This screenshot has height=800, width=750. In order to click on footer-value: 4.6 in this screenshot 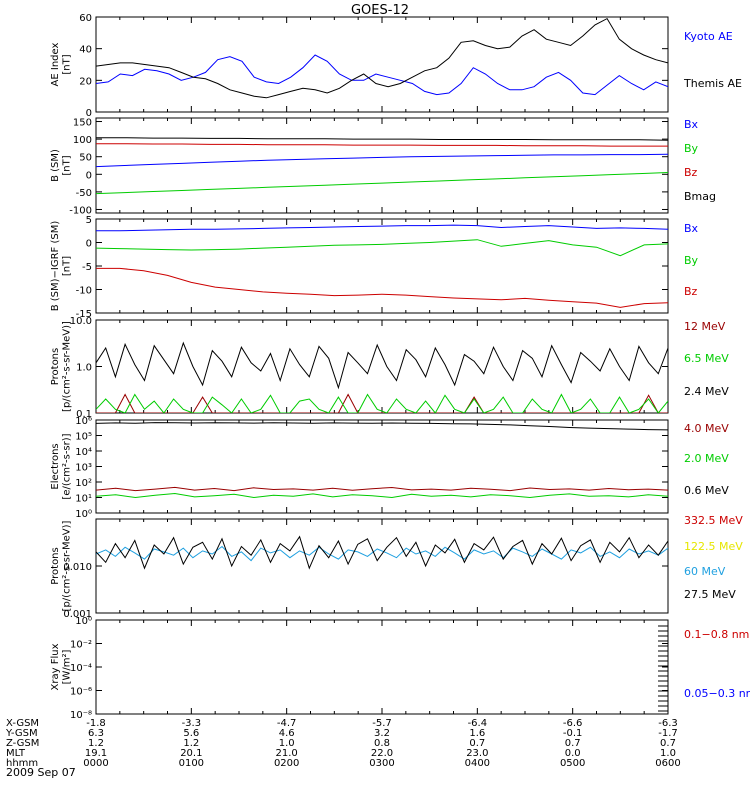, I will do `click(287, 733)`.